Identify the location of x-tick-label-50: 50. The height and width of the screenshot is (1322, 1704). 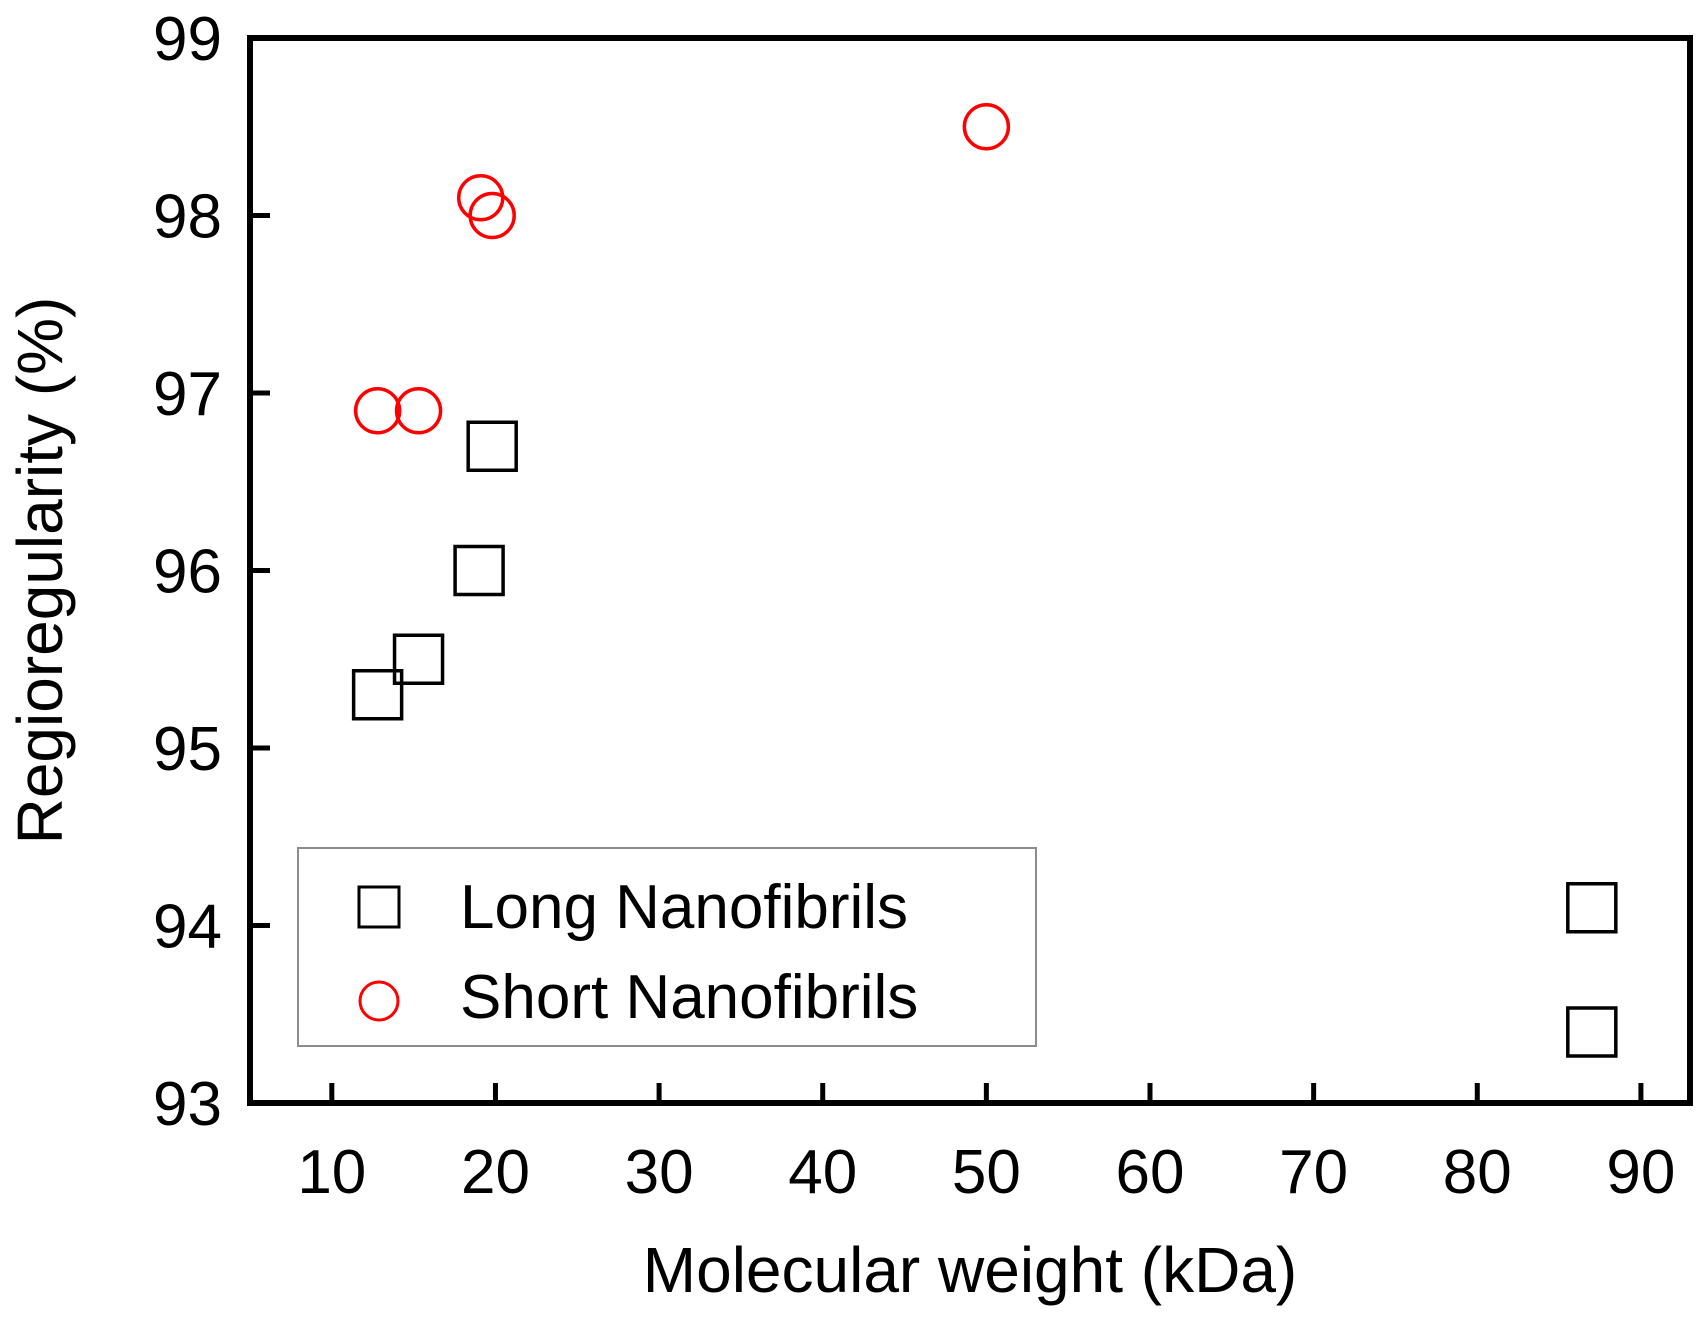
(986, 1172).